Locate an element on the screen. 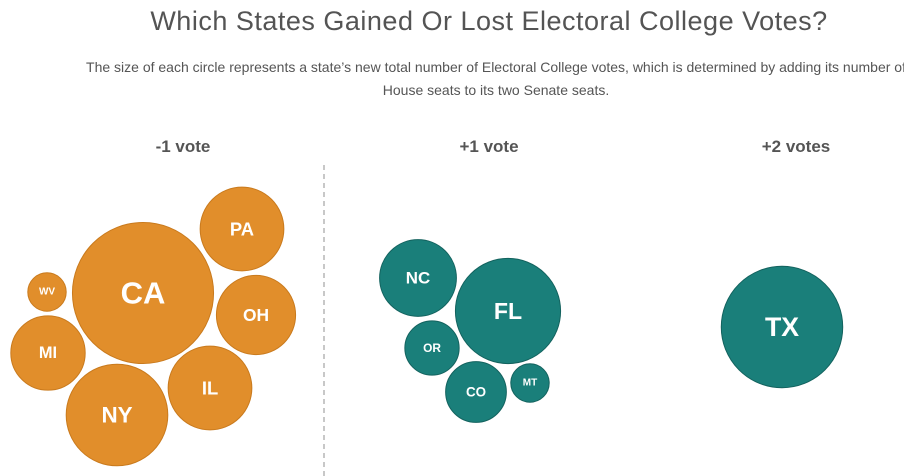 Image resolution: width=904 pixels, height=476 pixels. group-label-plus-2: +2 votes is located at coordinates (796, 146).